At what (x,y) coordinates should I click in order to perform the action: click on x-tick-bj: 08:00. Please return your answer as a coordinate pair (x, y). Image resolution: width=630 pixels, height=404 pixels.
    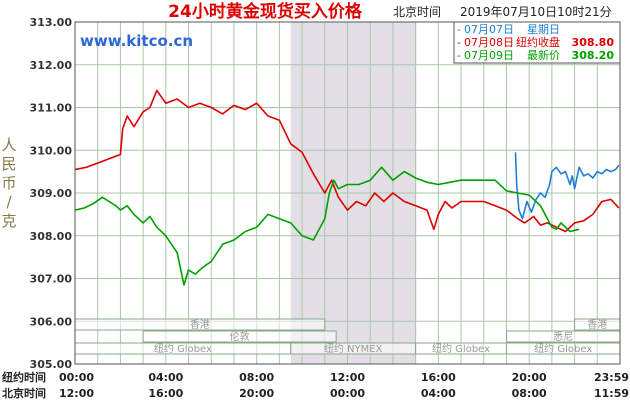
    Looking at the image, I should click on (529, 393).